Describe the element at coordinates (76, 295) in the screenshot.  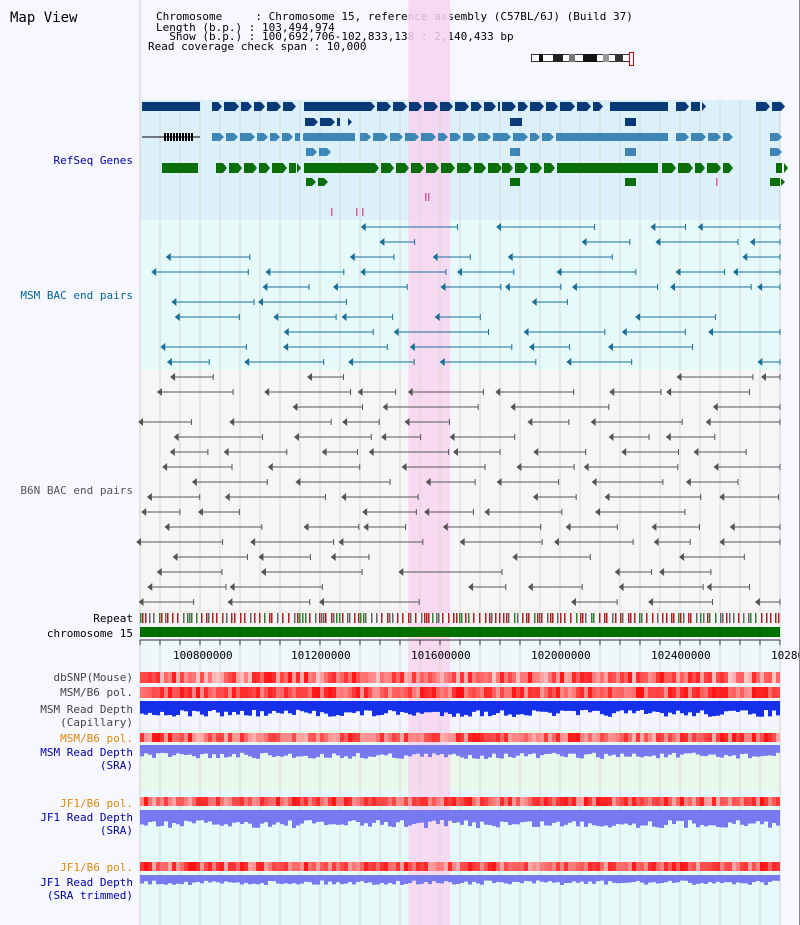
I see `label-msm-bac: MSM BAC end pairs` at that location.